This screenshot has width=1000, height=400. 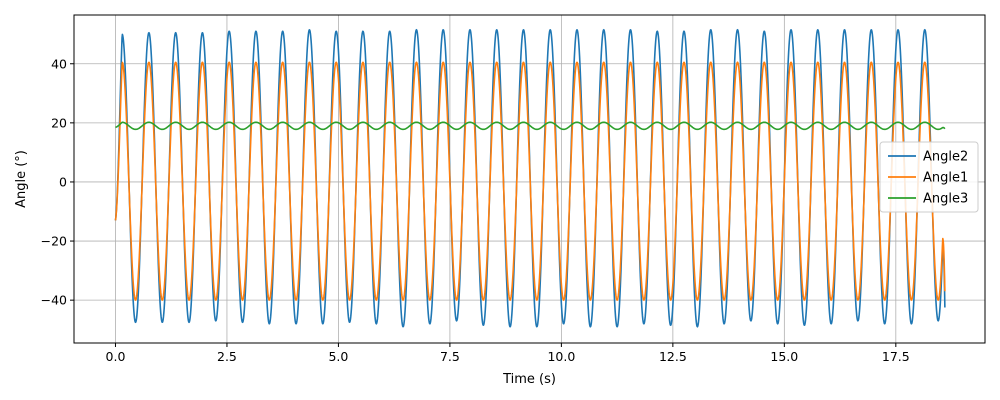 What do you see at coordinates (338, 356) in the screenshot?
I see `x-tick-label-2: 5.0` at bounding box center [338, 356].